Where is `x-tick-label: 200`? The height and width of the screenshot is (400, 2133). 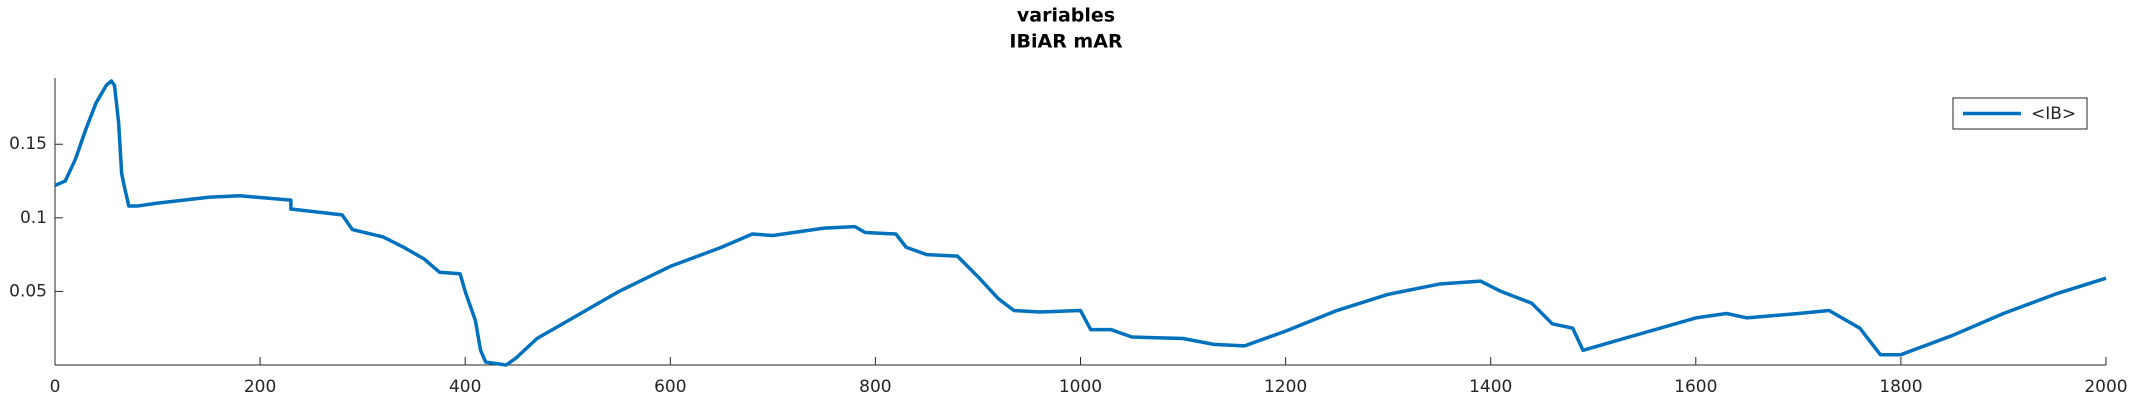
x-tick-label: 200 is located at coordinates (260, 387).